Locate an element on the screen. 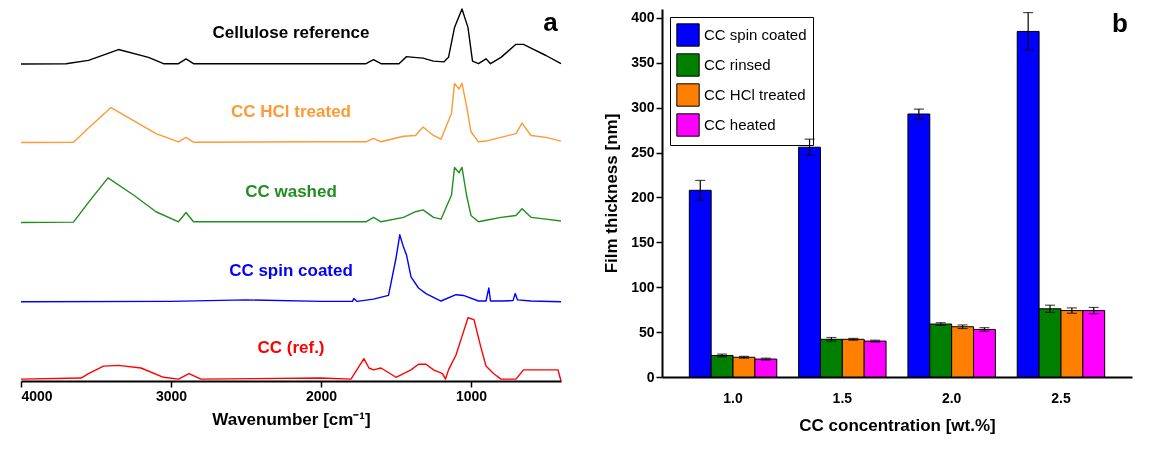 This screenshot has width=1163, height=452. y-tick-label: 50 is located at coordinates (646, 331).